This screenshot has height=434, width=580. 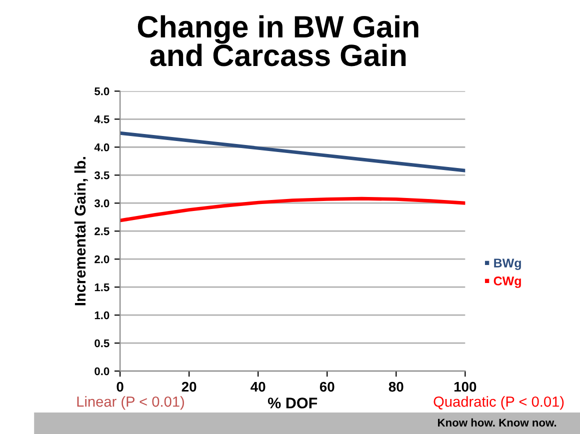 What do you see at coordinates (465, 387) in the screenshot?
I see `x-tick-label: 100` at bounding box center [465, 387].